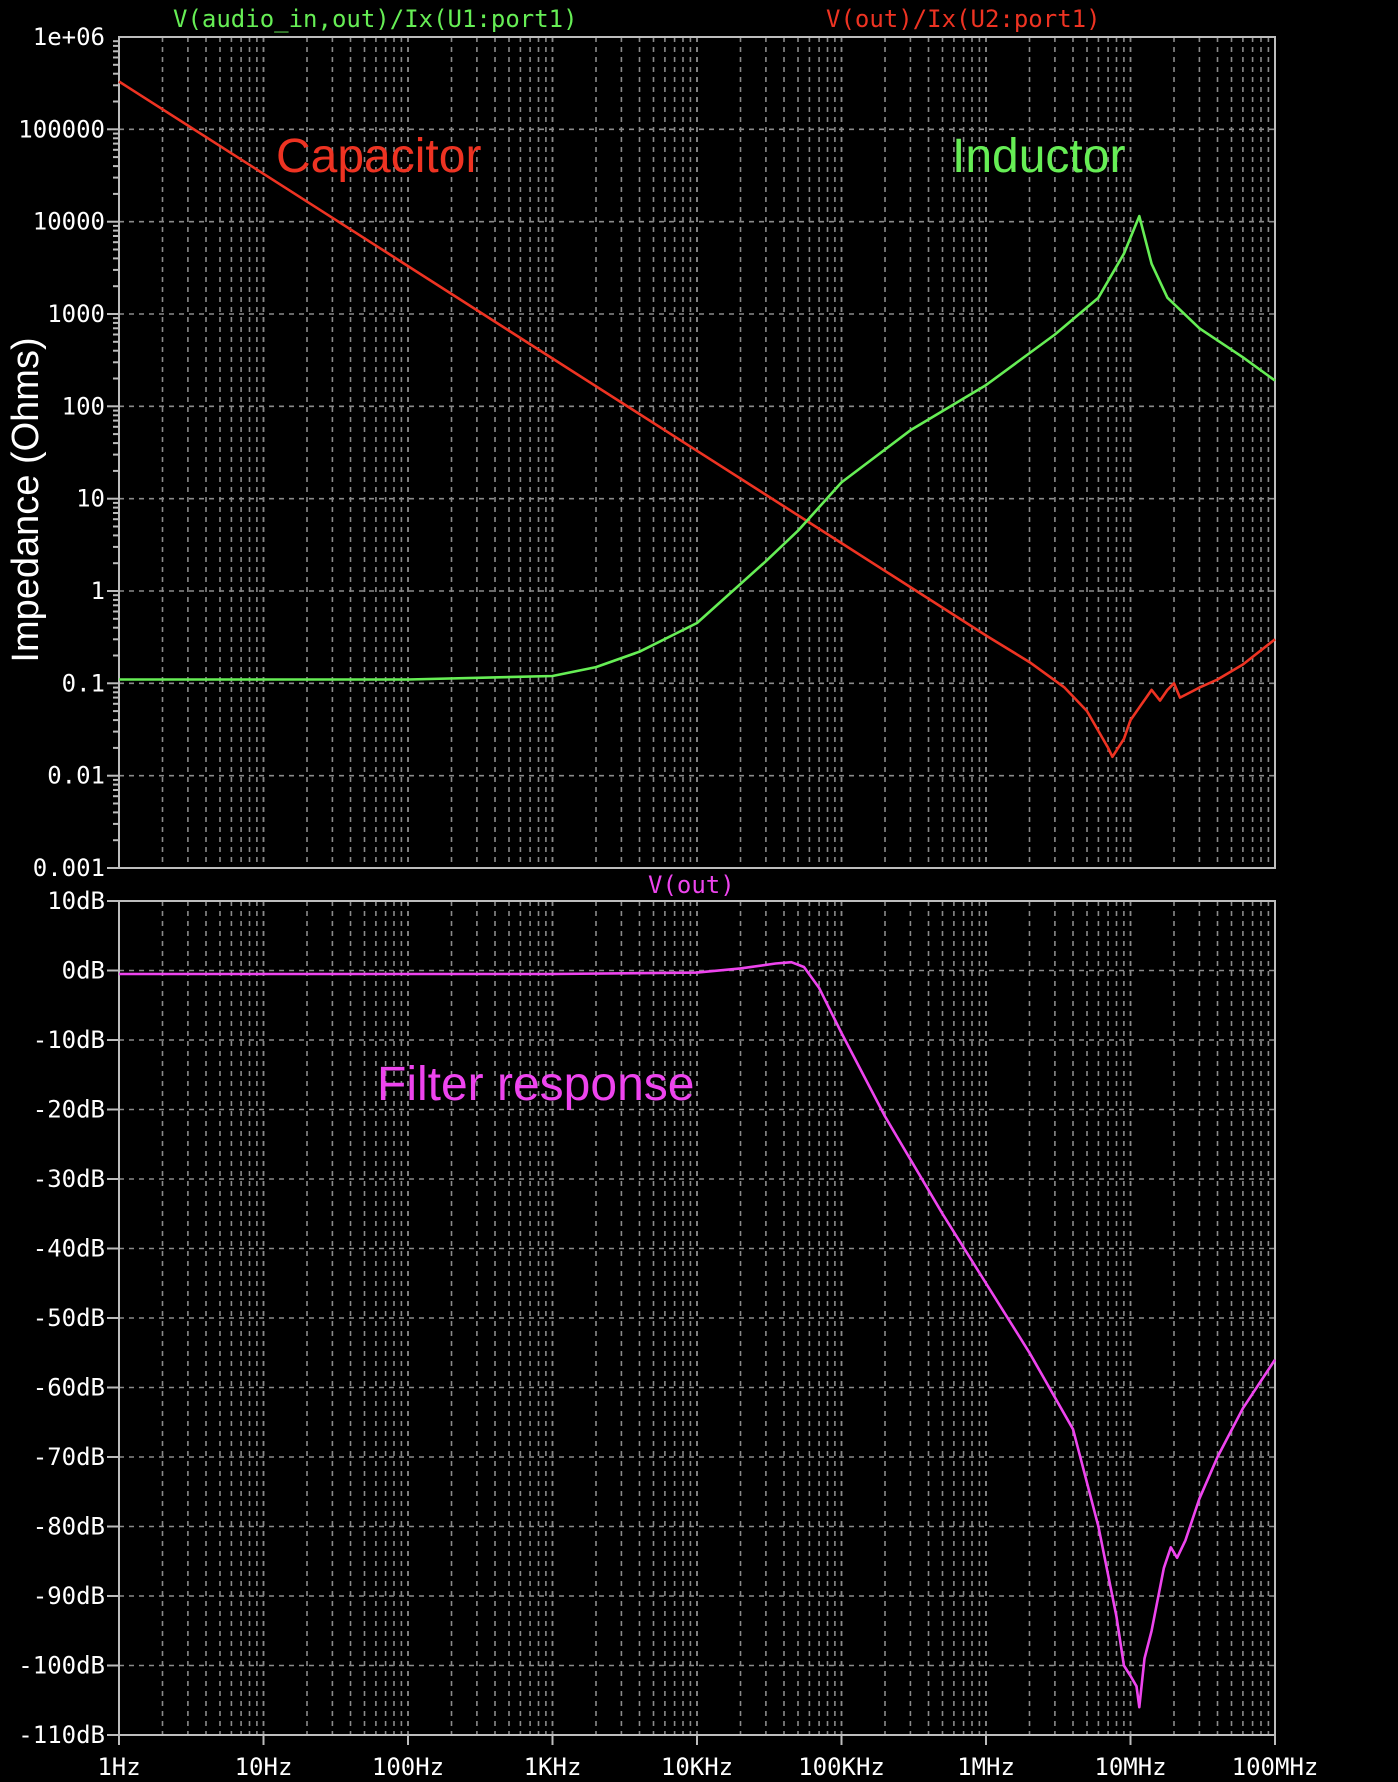 The image size is (1398, 1782). I want to click on top-y-tick-label: 1000, so click(76, 314).